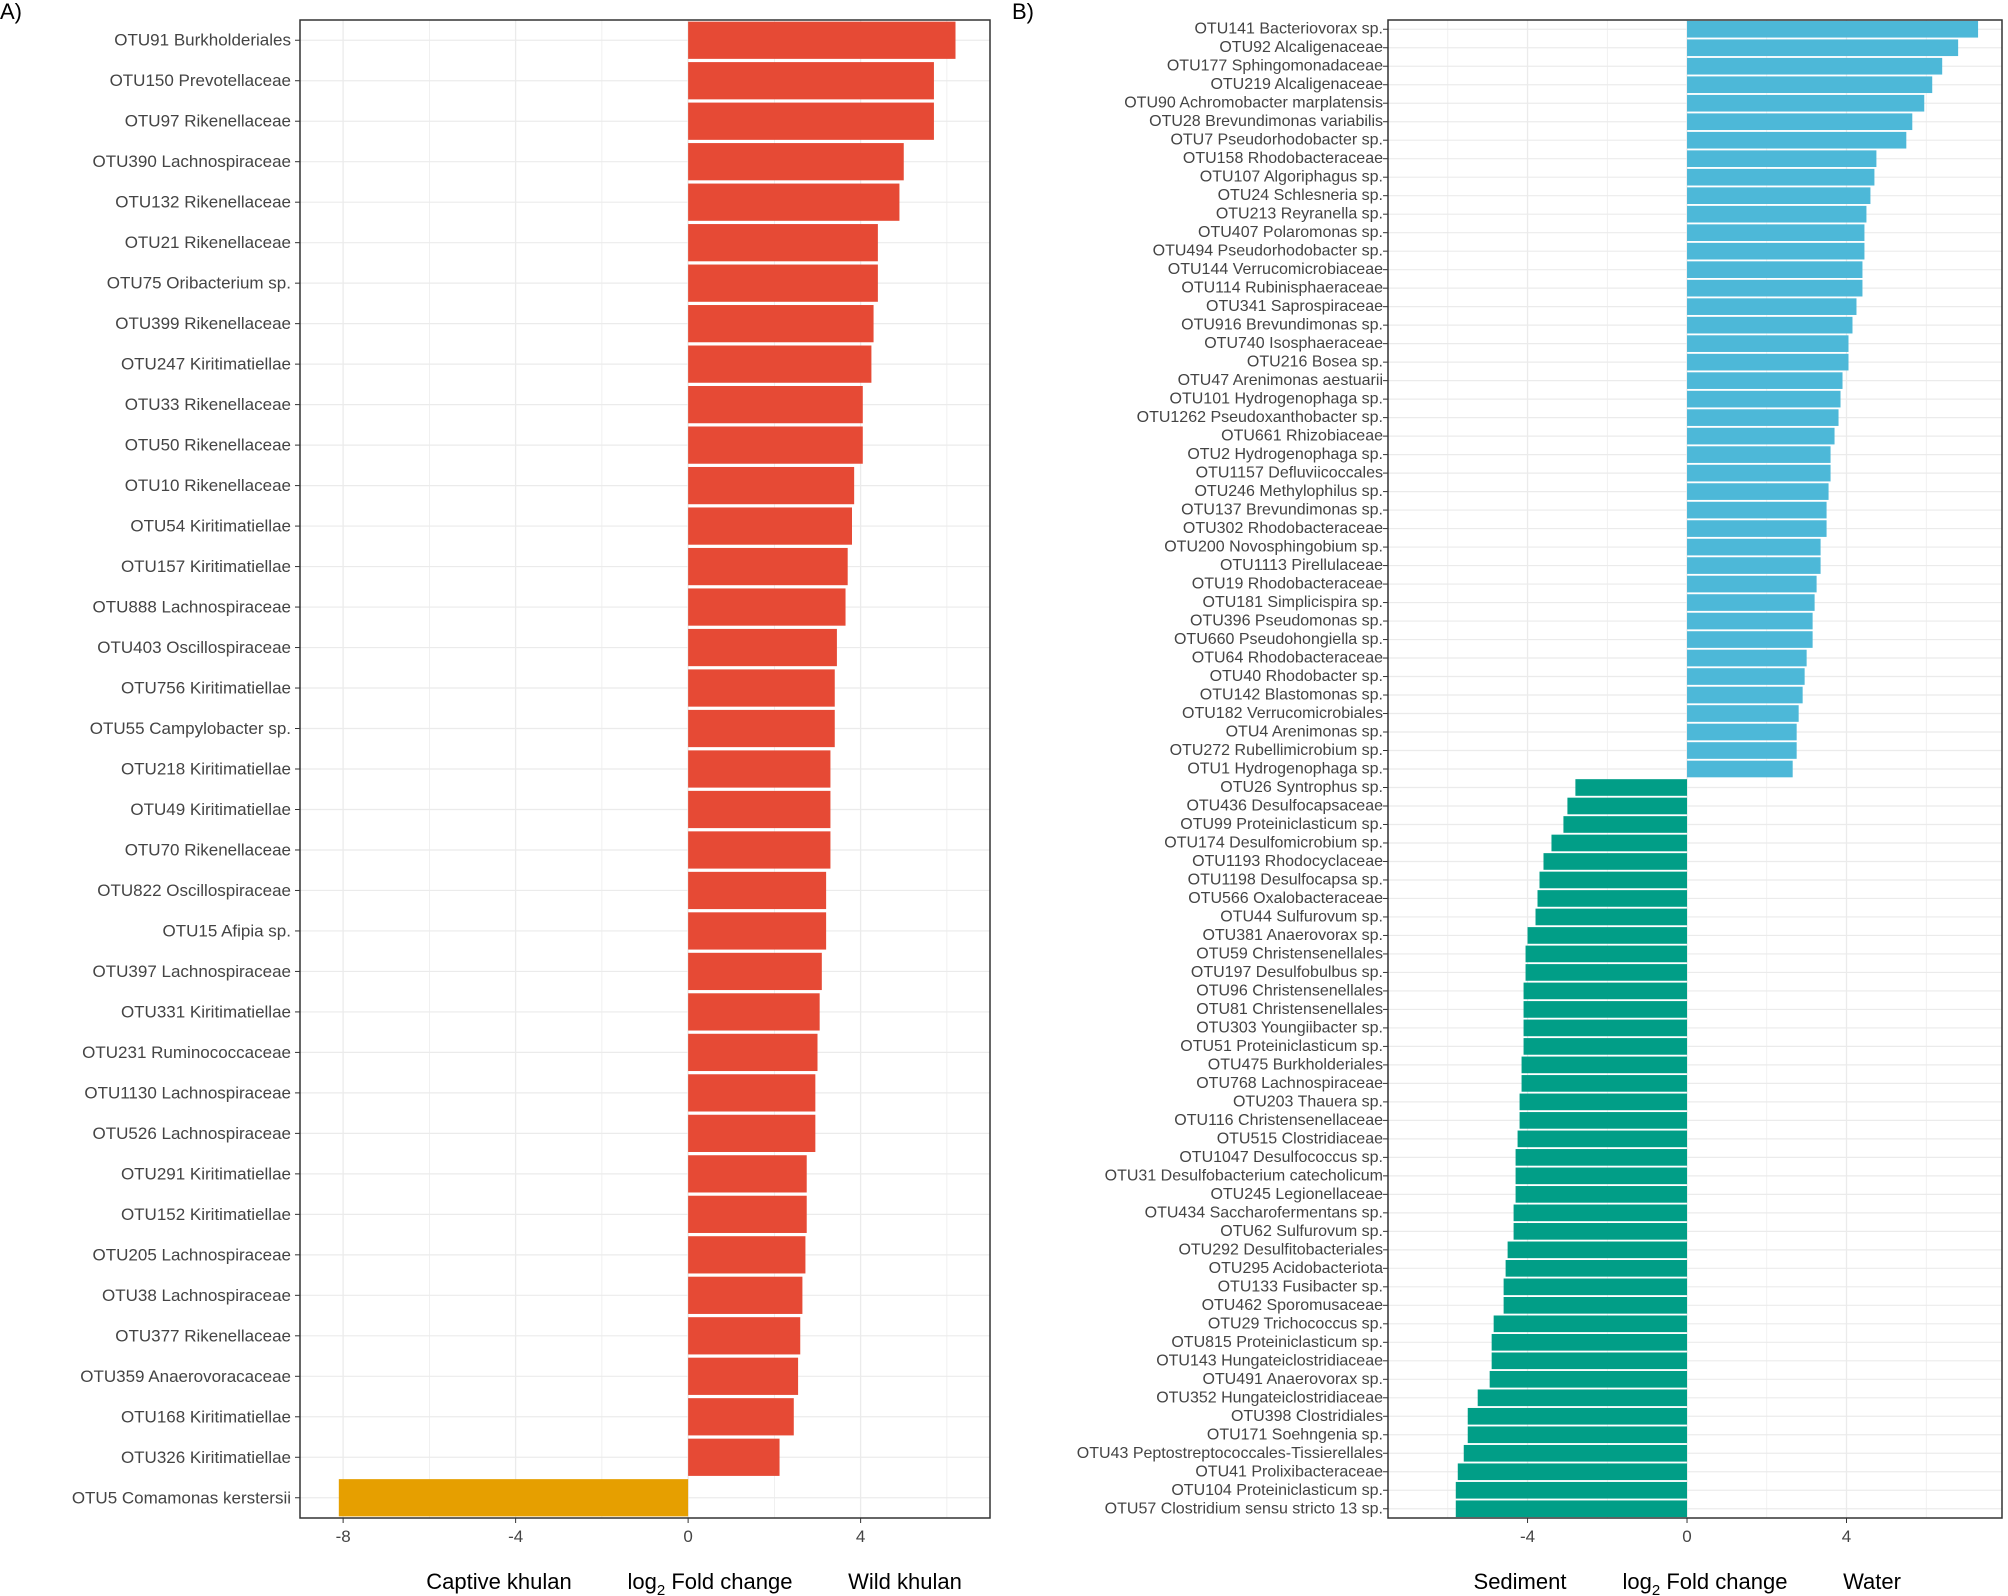 This screenshot has height=1596, width=2008. Describe the element at coordinates (1293, 343) in the screenshot. I see `category-label: OTU740 Isosphaeraceae` at that location.